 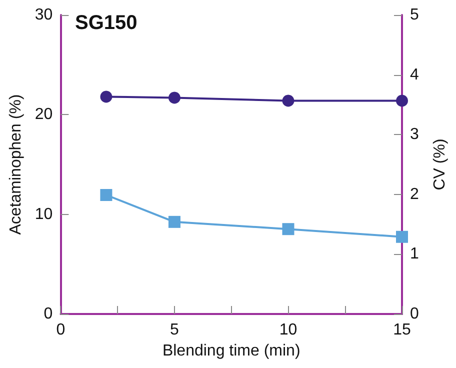 What do you see at coordinates (414, 194) in the screenshot?
I see `y2-tick-label: 2` at bounding box center [414, 194].